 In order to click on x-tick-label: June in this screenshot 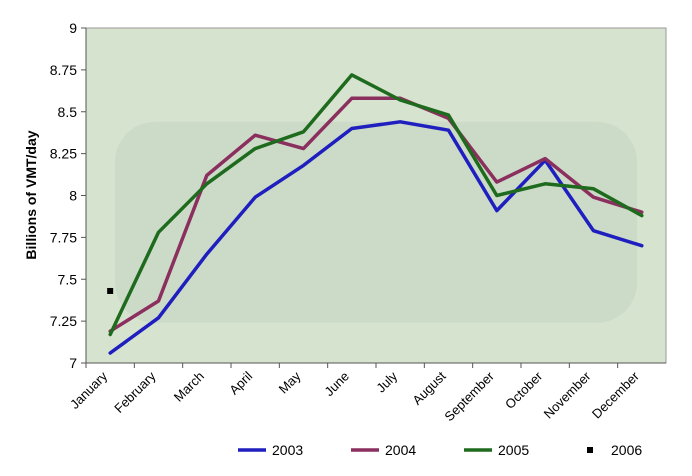, I will do `click(336, 384)`.